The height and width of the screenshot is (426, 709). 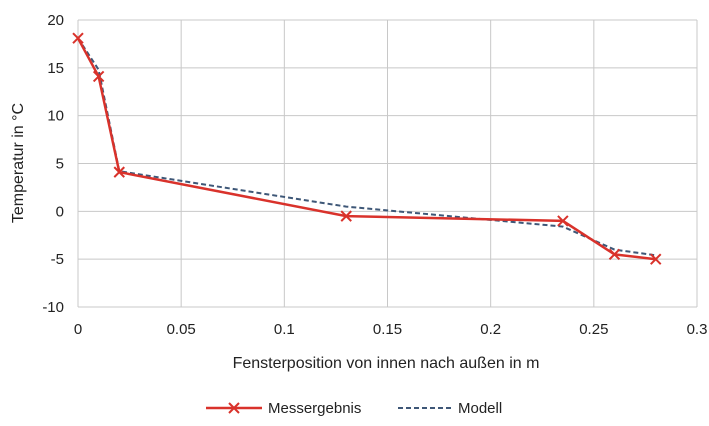 I want to click on y-axis-title: Temperatur in °C, so click(x=18, y=163).